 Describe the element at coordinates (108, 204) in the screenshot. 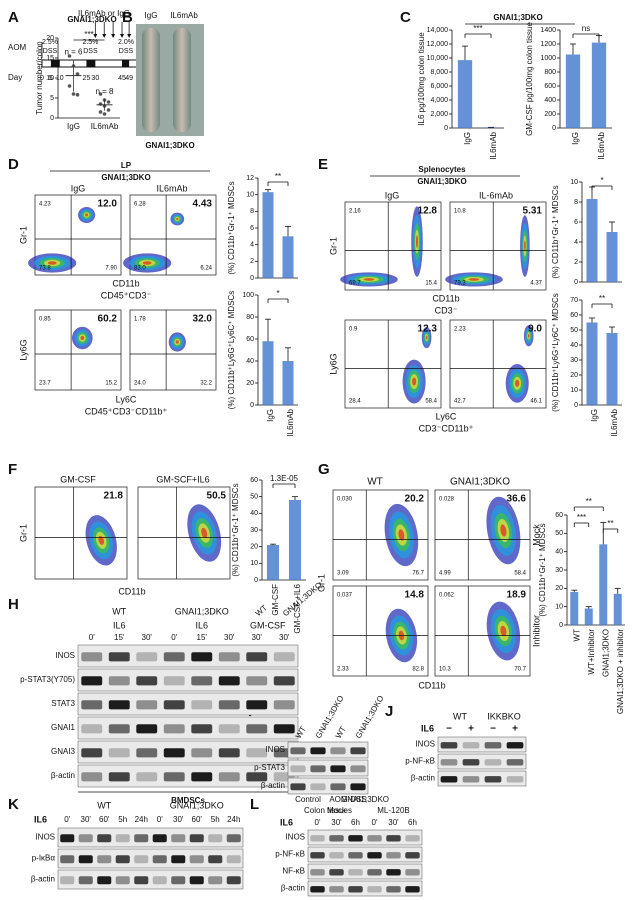

I see `quadrant-value: 12.0` at that location.